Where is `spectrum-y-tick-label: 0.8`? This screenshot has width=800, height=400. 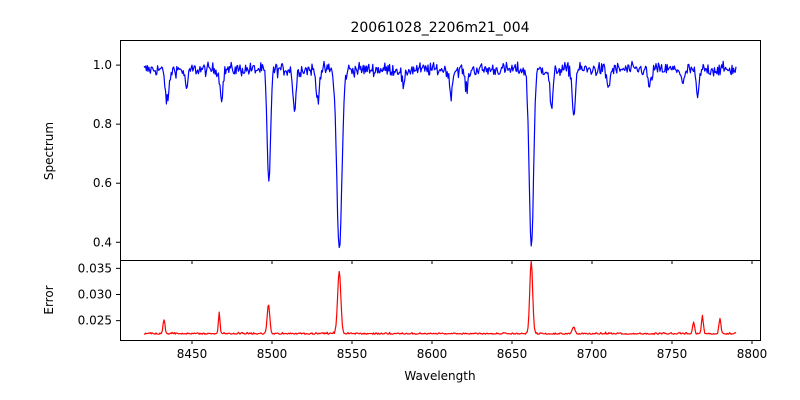
spectrum-y-tick-label: 0.8 is located at coordinates (102, 124).